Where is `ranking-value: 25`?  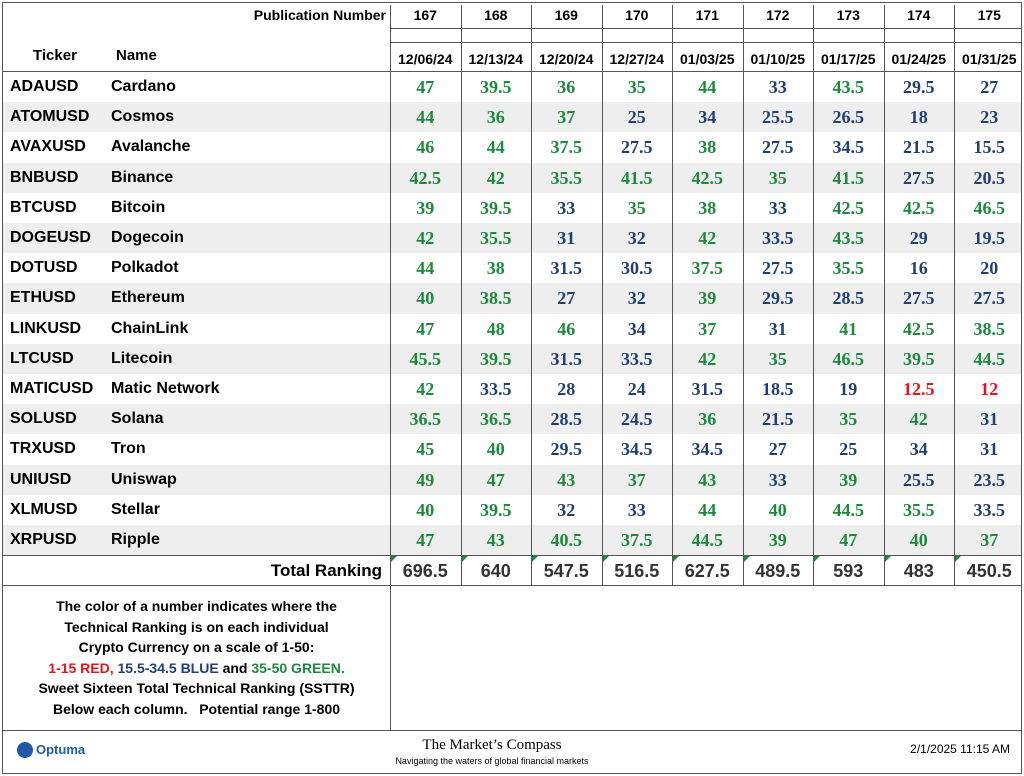 ranking-value: 25 is located at coordinates (636, 117).